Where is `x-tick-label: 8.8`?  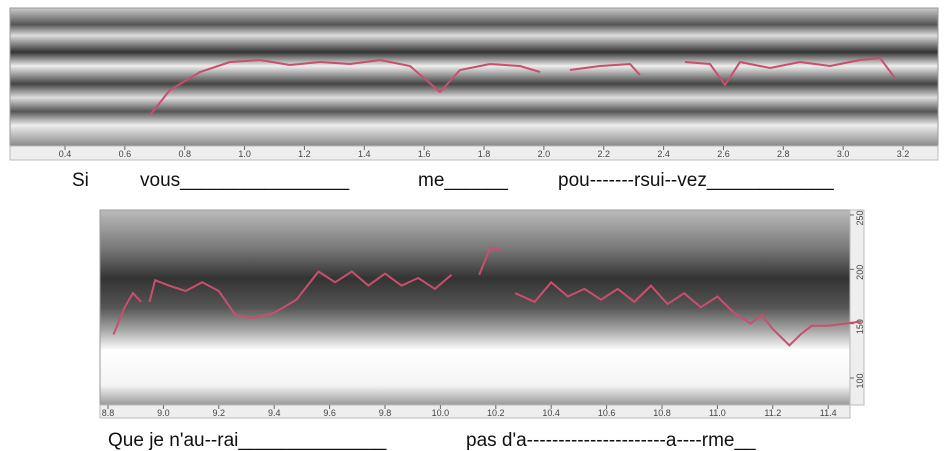 x-tick-label: 8.8 is located at coordinates (108, 413).